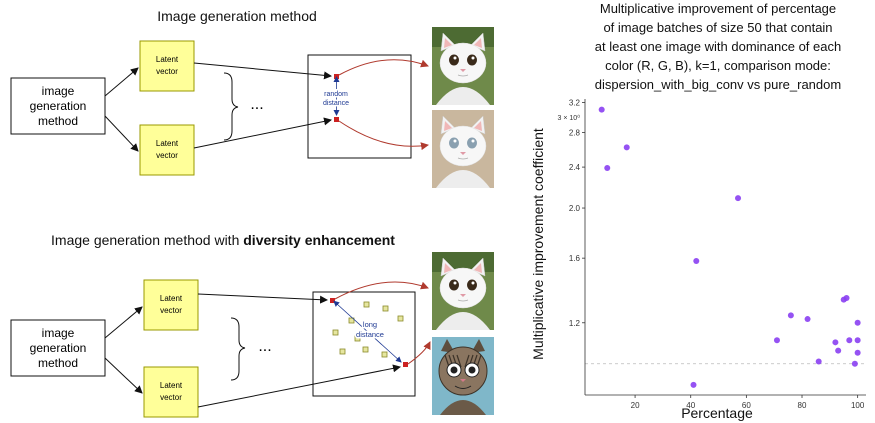 The image size is (875, 423). Describe the element at coordinates (718, 8) in the screenshot. I see `chart-title-line: Multiplicative improvement of percentage` at that location.